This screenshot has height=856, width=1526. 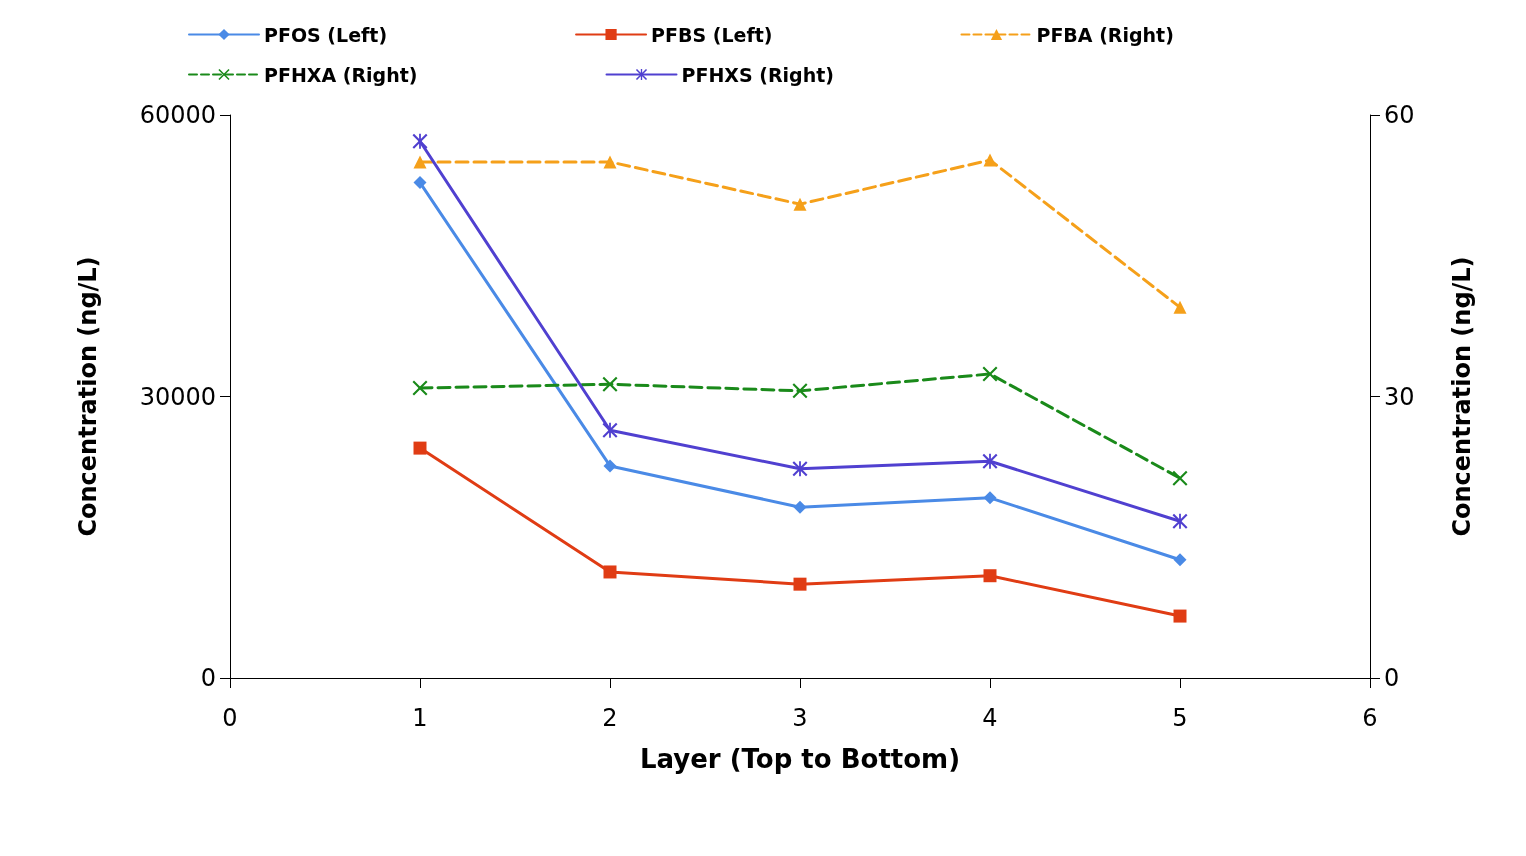 I want to click on x-axis-title: Layer (Top to Bottom), so click(x=800, y=759).